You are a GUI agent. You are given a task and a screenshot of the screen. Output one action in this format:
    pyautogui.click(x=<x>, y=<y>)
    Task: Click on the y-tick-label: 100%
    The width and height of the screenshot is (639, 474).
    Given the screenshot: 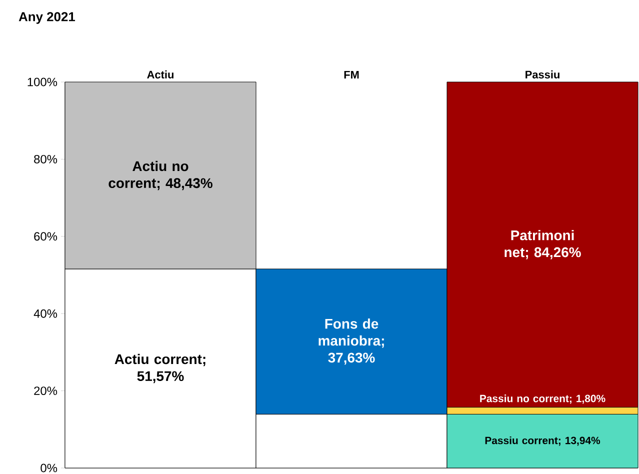 What is the action you would take?
    pyautogui.click(x=43, y=82)
    